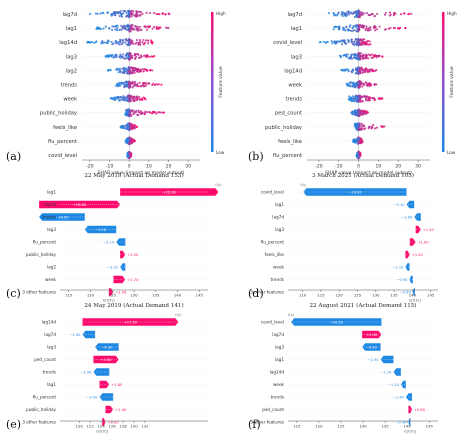 The image size is (474, 440). Describe the element at coordinates (188, 167) in the screenshot. I see `x-tick-label: 30` at that location.